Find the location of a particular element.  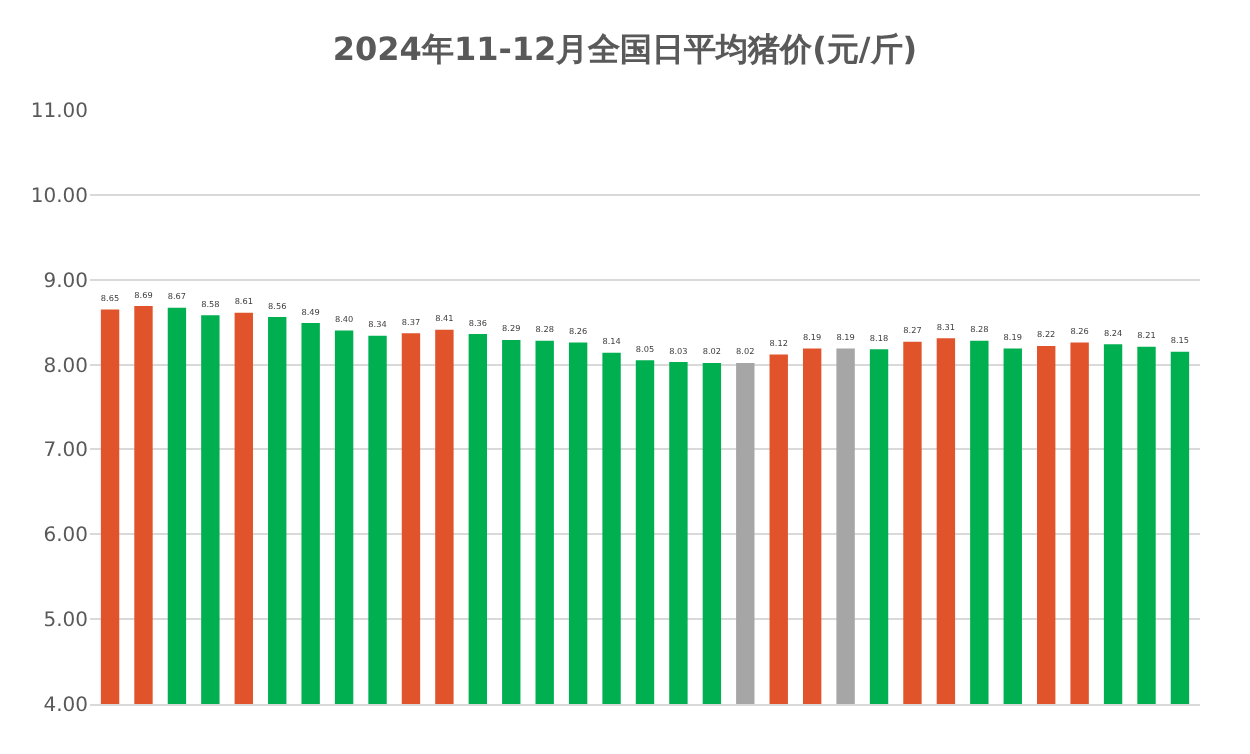

y-tick-label: 4.00 is located at coordinates (65, 706).